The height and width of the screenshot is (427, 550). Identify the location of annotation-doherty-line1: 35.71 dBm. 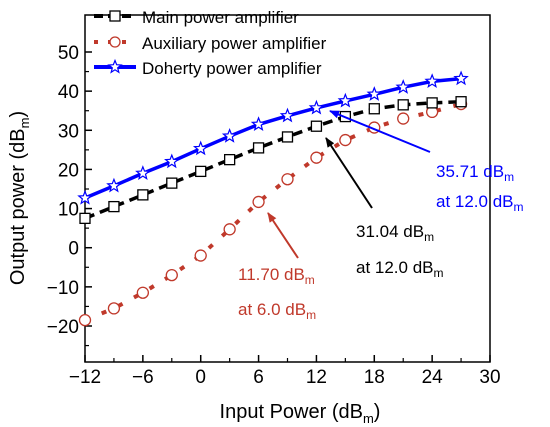
(475, 173).